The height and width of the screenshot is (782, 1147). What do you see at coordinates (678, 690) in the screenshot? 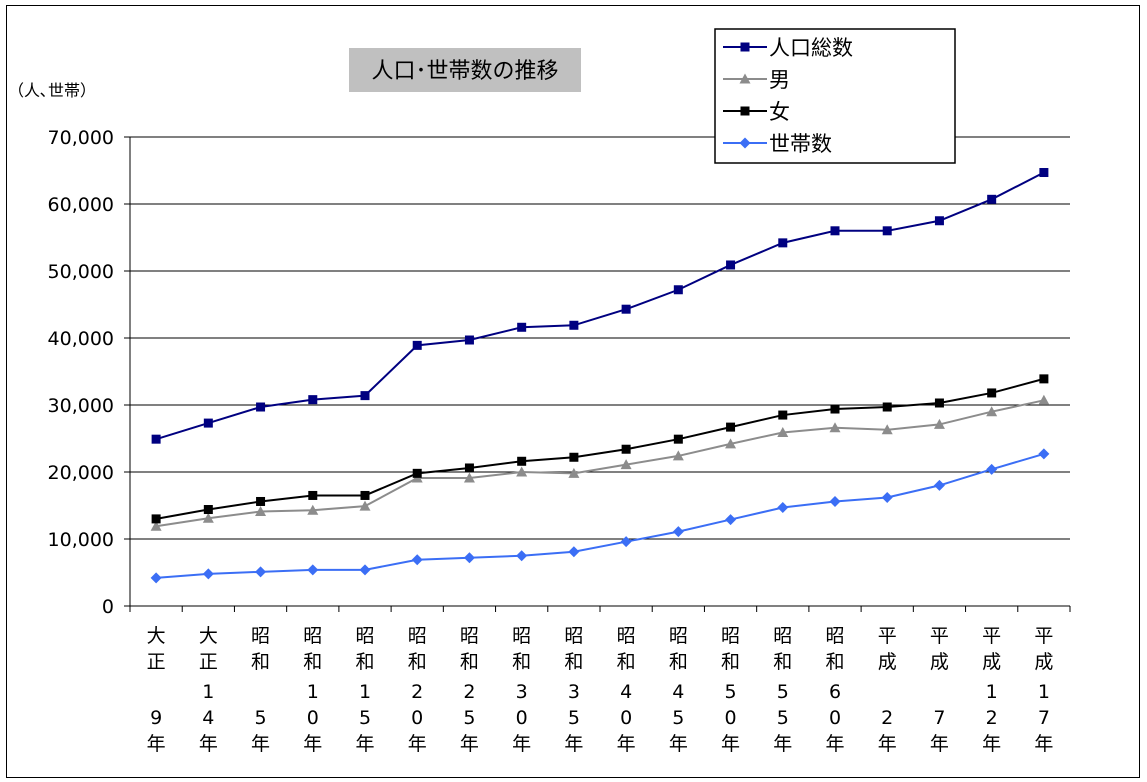
I see `x-tick-label: 昭和 4 5 年` at bounding box center [678, 690].